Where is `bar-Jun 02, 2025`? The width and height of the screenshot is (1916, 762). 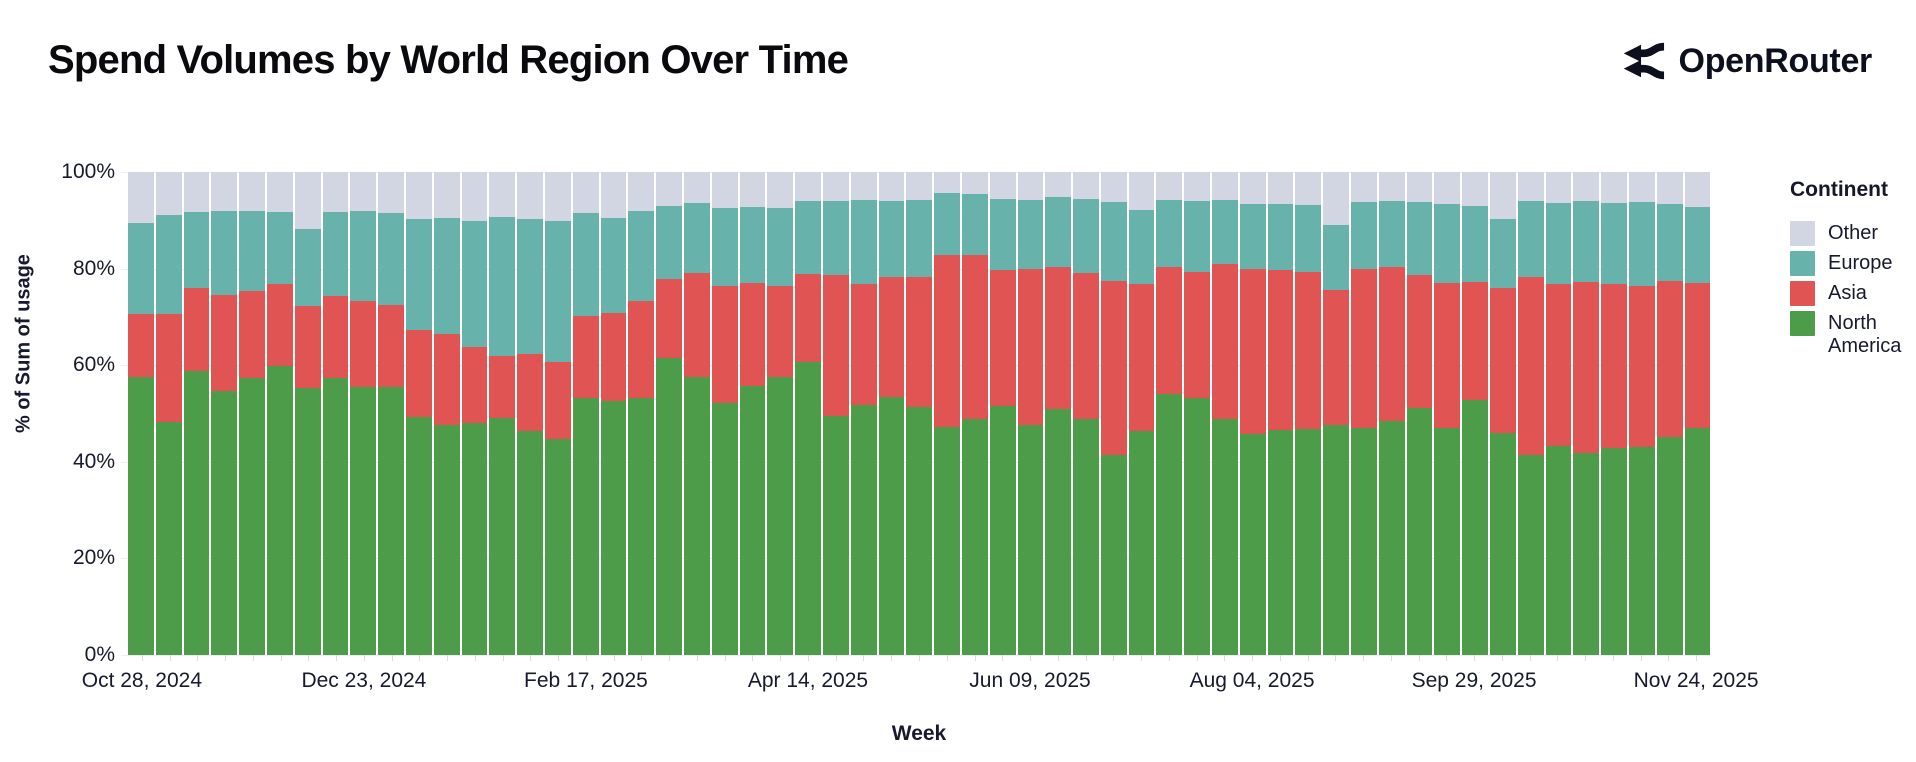 bar-Jun 02, 2025 is located at coordinates (1002, 413).